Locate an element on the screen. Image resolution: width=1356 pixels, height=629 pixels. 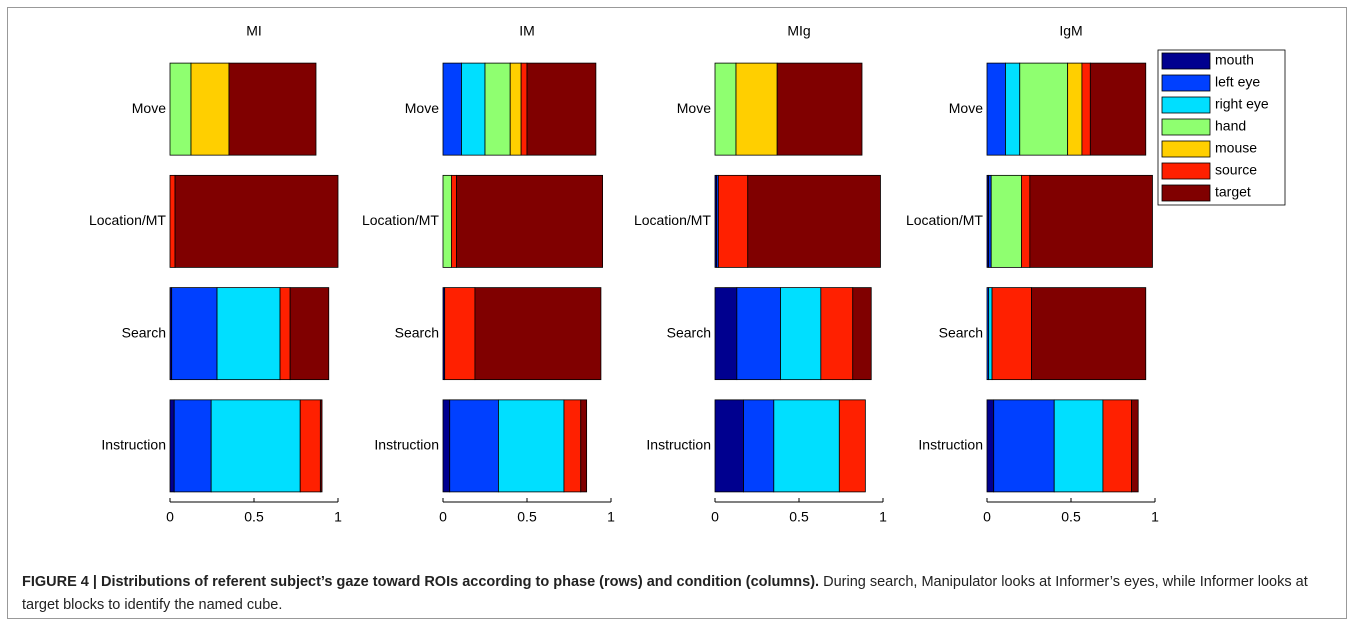
legend-label: target is located at coordinates (1233, 192).